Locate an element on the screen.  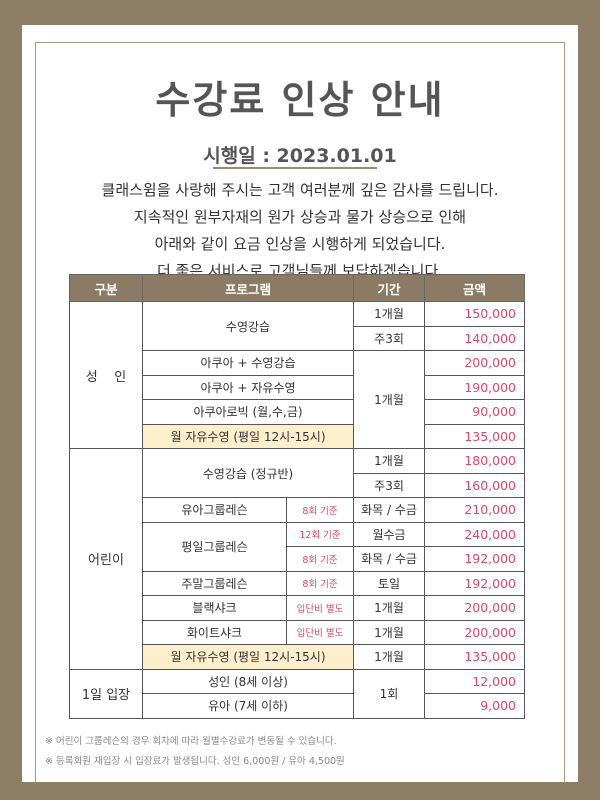
intro-line: 지속적인 원부자재의 원가 상승과 물가 상승으로 인해 is located at coordinates (300, 217).